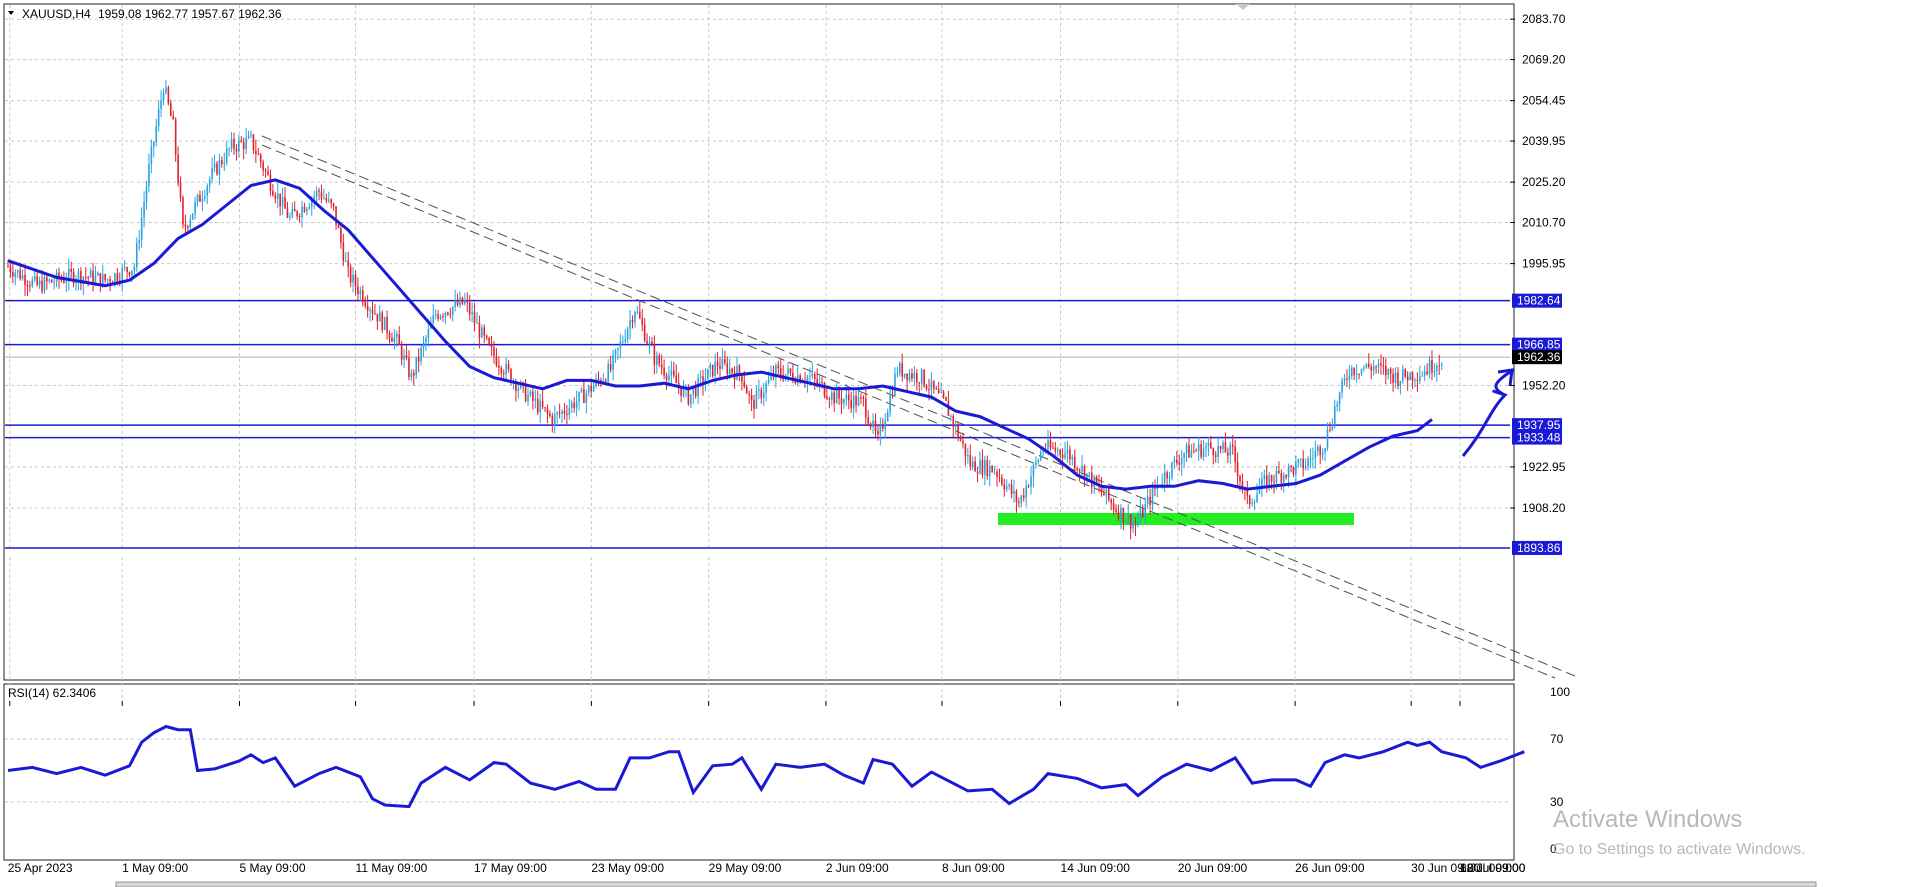 This screenshot has height=887, width=1920. Describe the element at coordinates (11, 13) in the screenshot. I see `collapse-triangle-icon` at that location.